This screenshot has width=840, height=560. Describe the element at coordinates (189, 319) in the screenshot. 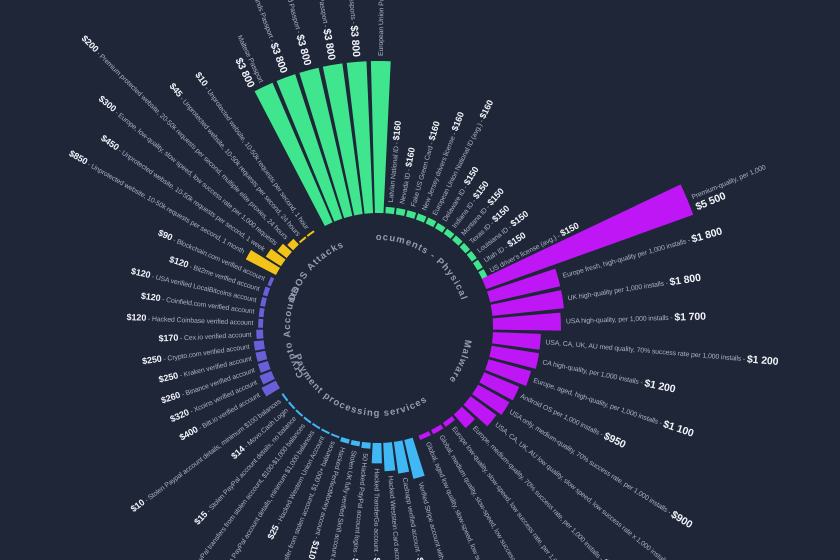

I see `bar-value-label: $120 - Hacked Coinbase verified account` at that location.